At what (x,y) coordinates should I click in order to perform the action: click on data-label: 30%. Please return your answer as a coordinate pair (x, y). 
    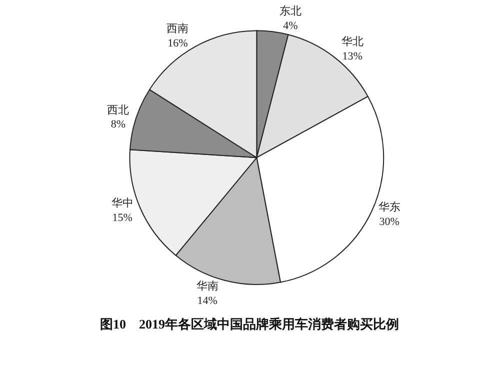
    Looking at the image, I should click on (389, 222).